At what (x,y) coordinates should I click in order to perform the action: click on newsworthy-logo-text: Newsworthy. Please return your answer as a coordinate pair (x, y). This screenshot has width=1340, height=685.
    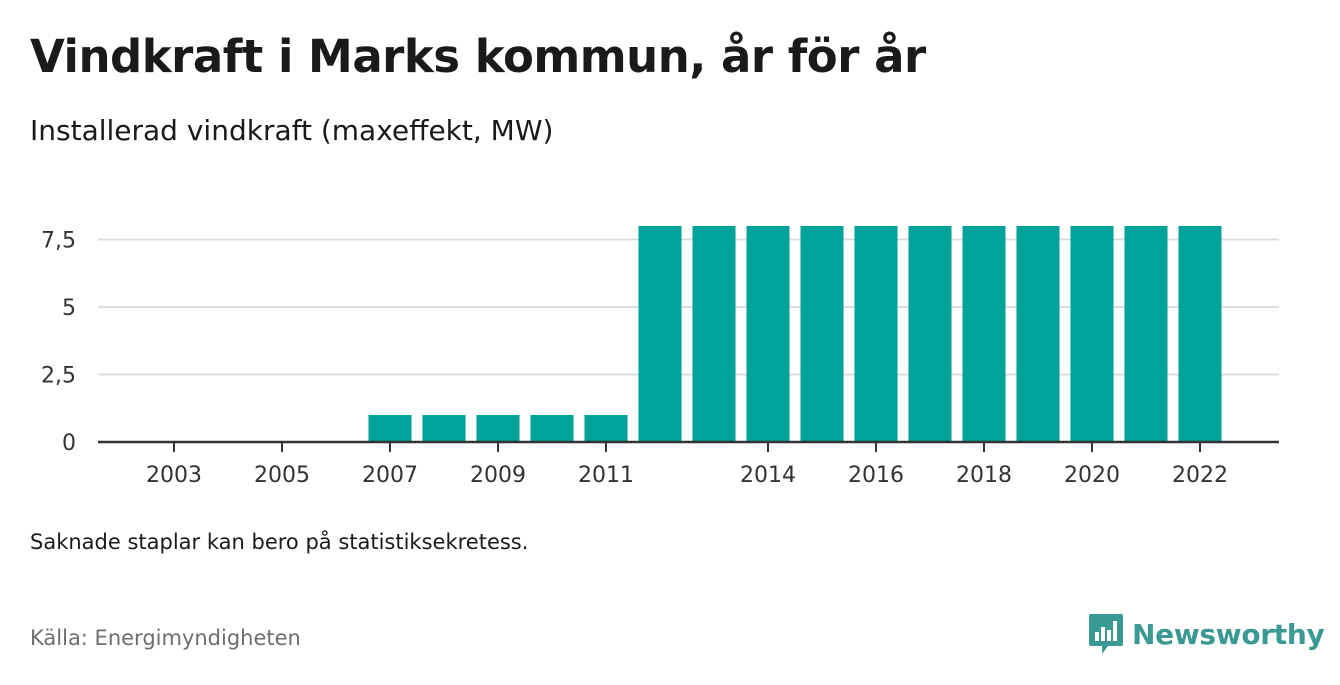
    Looking at the image, I should click on (1228, 634).